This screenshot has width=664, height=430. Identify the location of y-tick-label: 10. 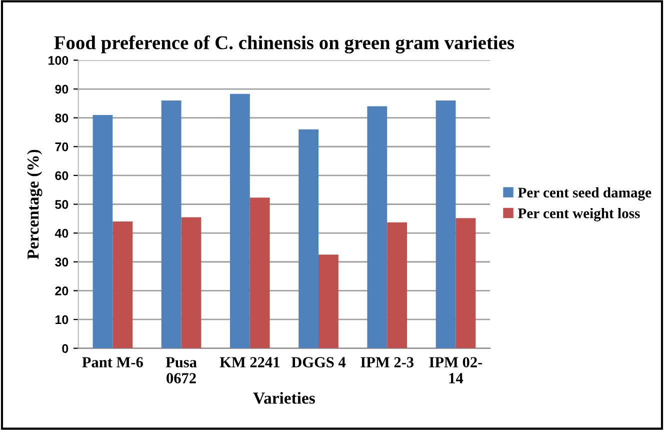
(62, 319).